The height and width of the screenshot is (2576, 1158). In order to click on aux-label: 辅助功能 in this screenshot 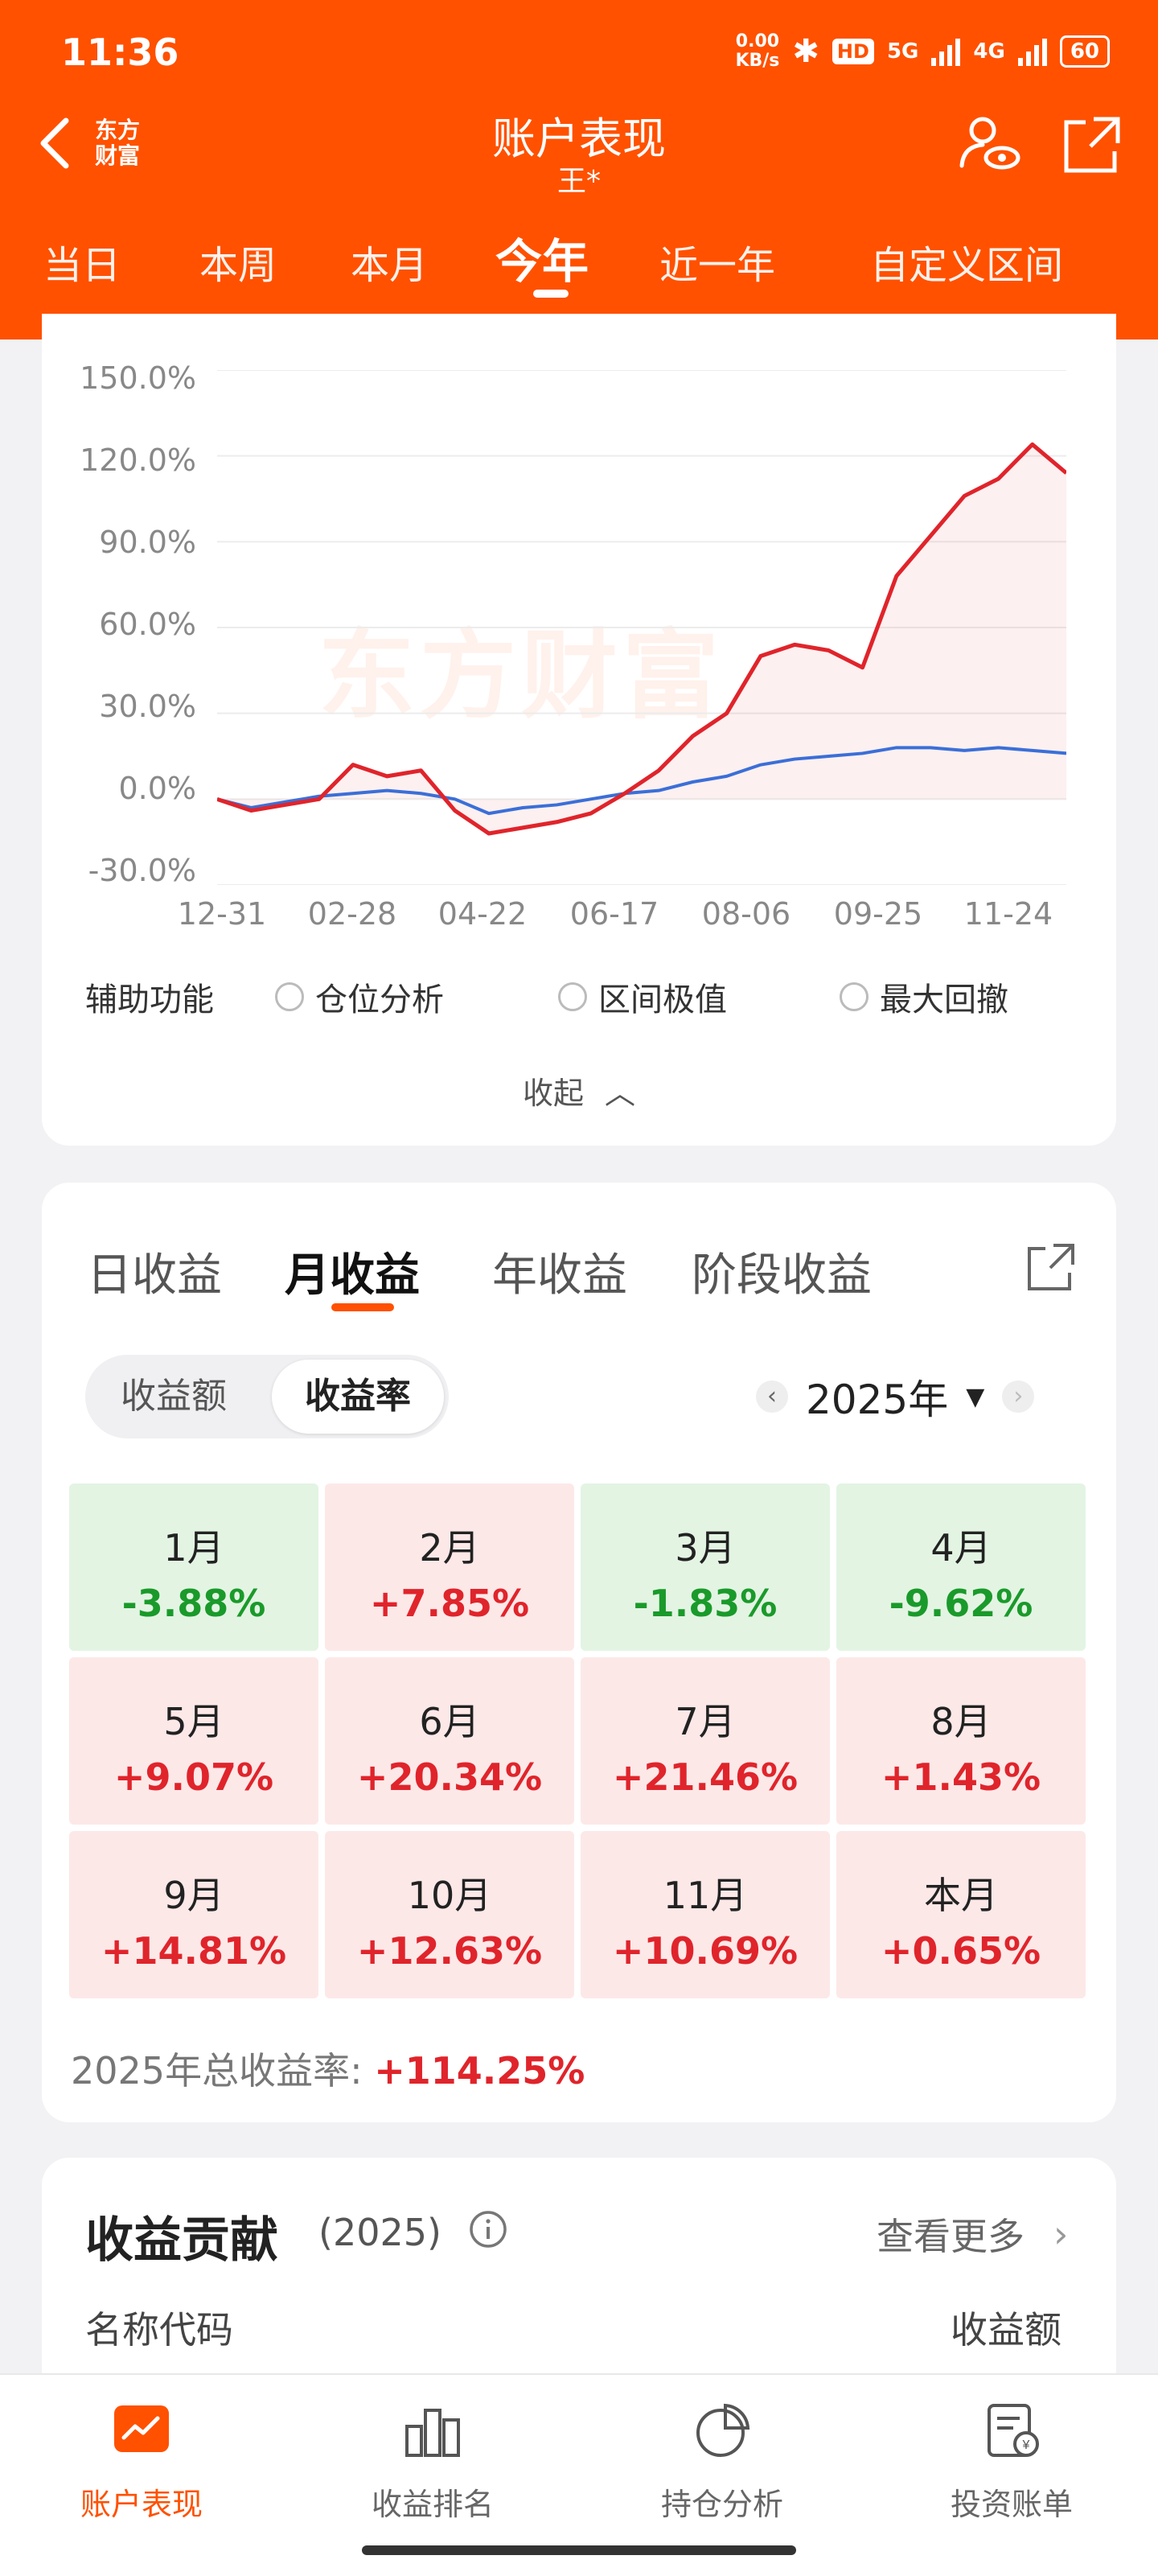, I will do `click(149, 999)`.